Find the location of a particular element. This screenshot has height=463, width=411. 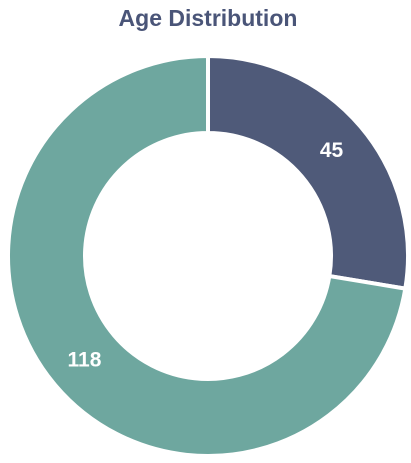

chart-title: Age Distribution is located at coordinates (208, 18).